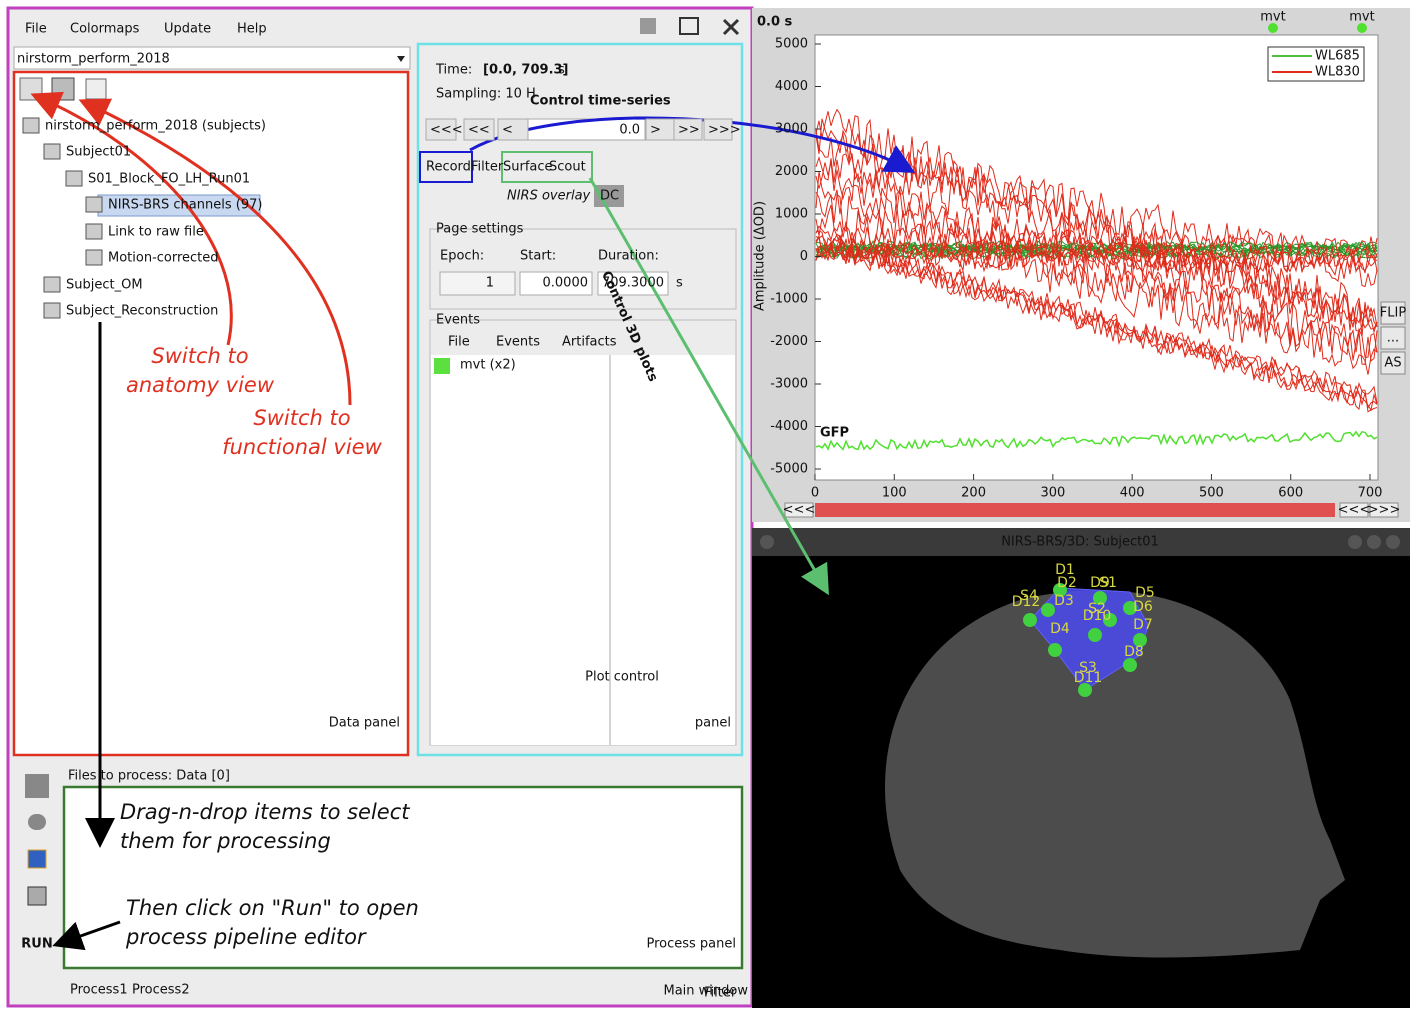 This screenshot has width=1422, height=1020. I want to click on annotation: process pipeline editor, so click(246, 937).